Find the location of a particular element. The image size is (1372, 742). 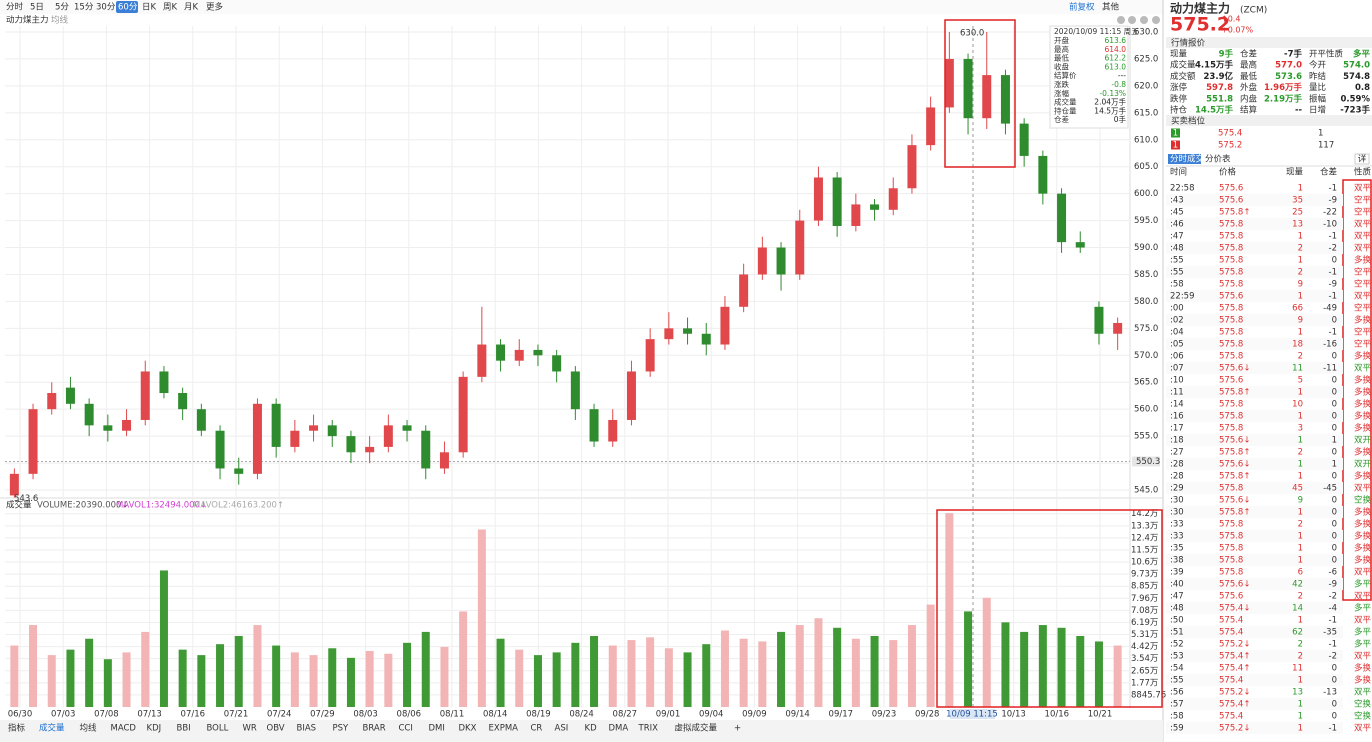

adjust-button: 前复权 is located at coordinates (1082, 7).